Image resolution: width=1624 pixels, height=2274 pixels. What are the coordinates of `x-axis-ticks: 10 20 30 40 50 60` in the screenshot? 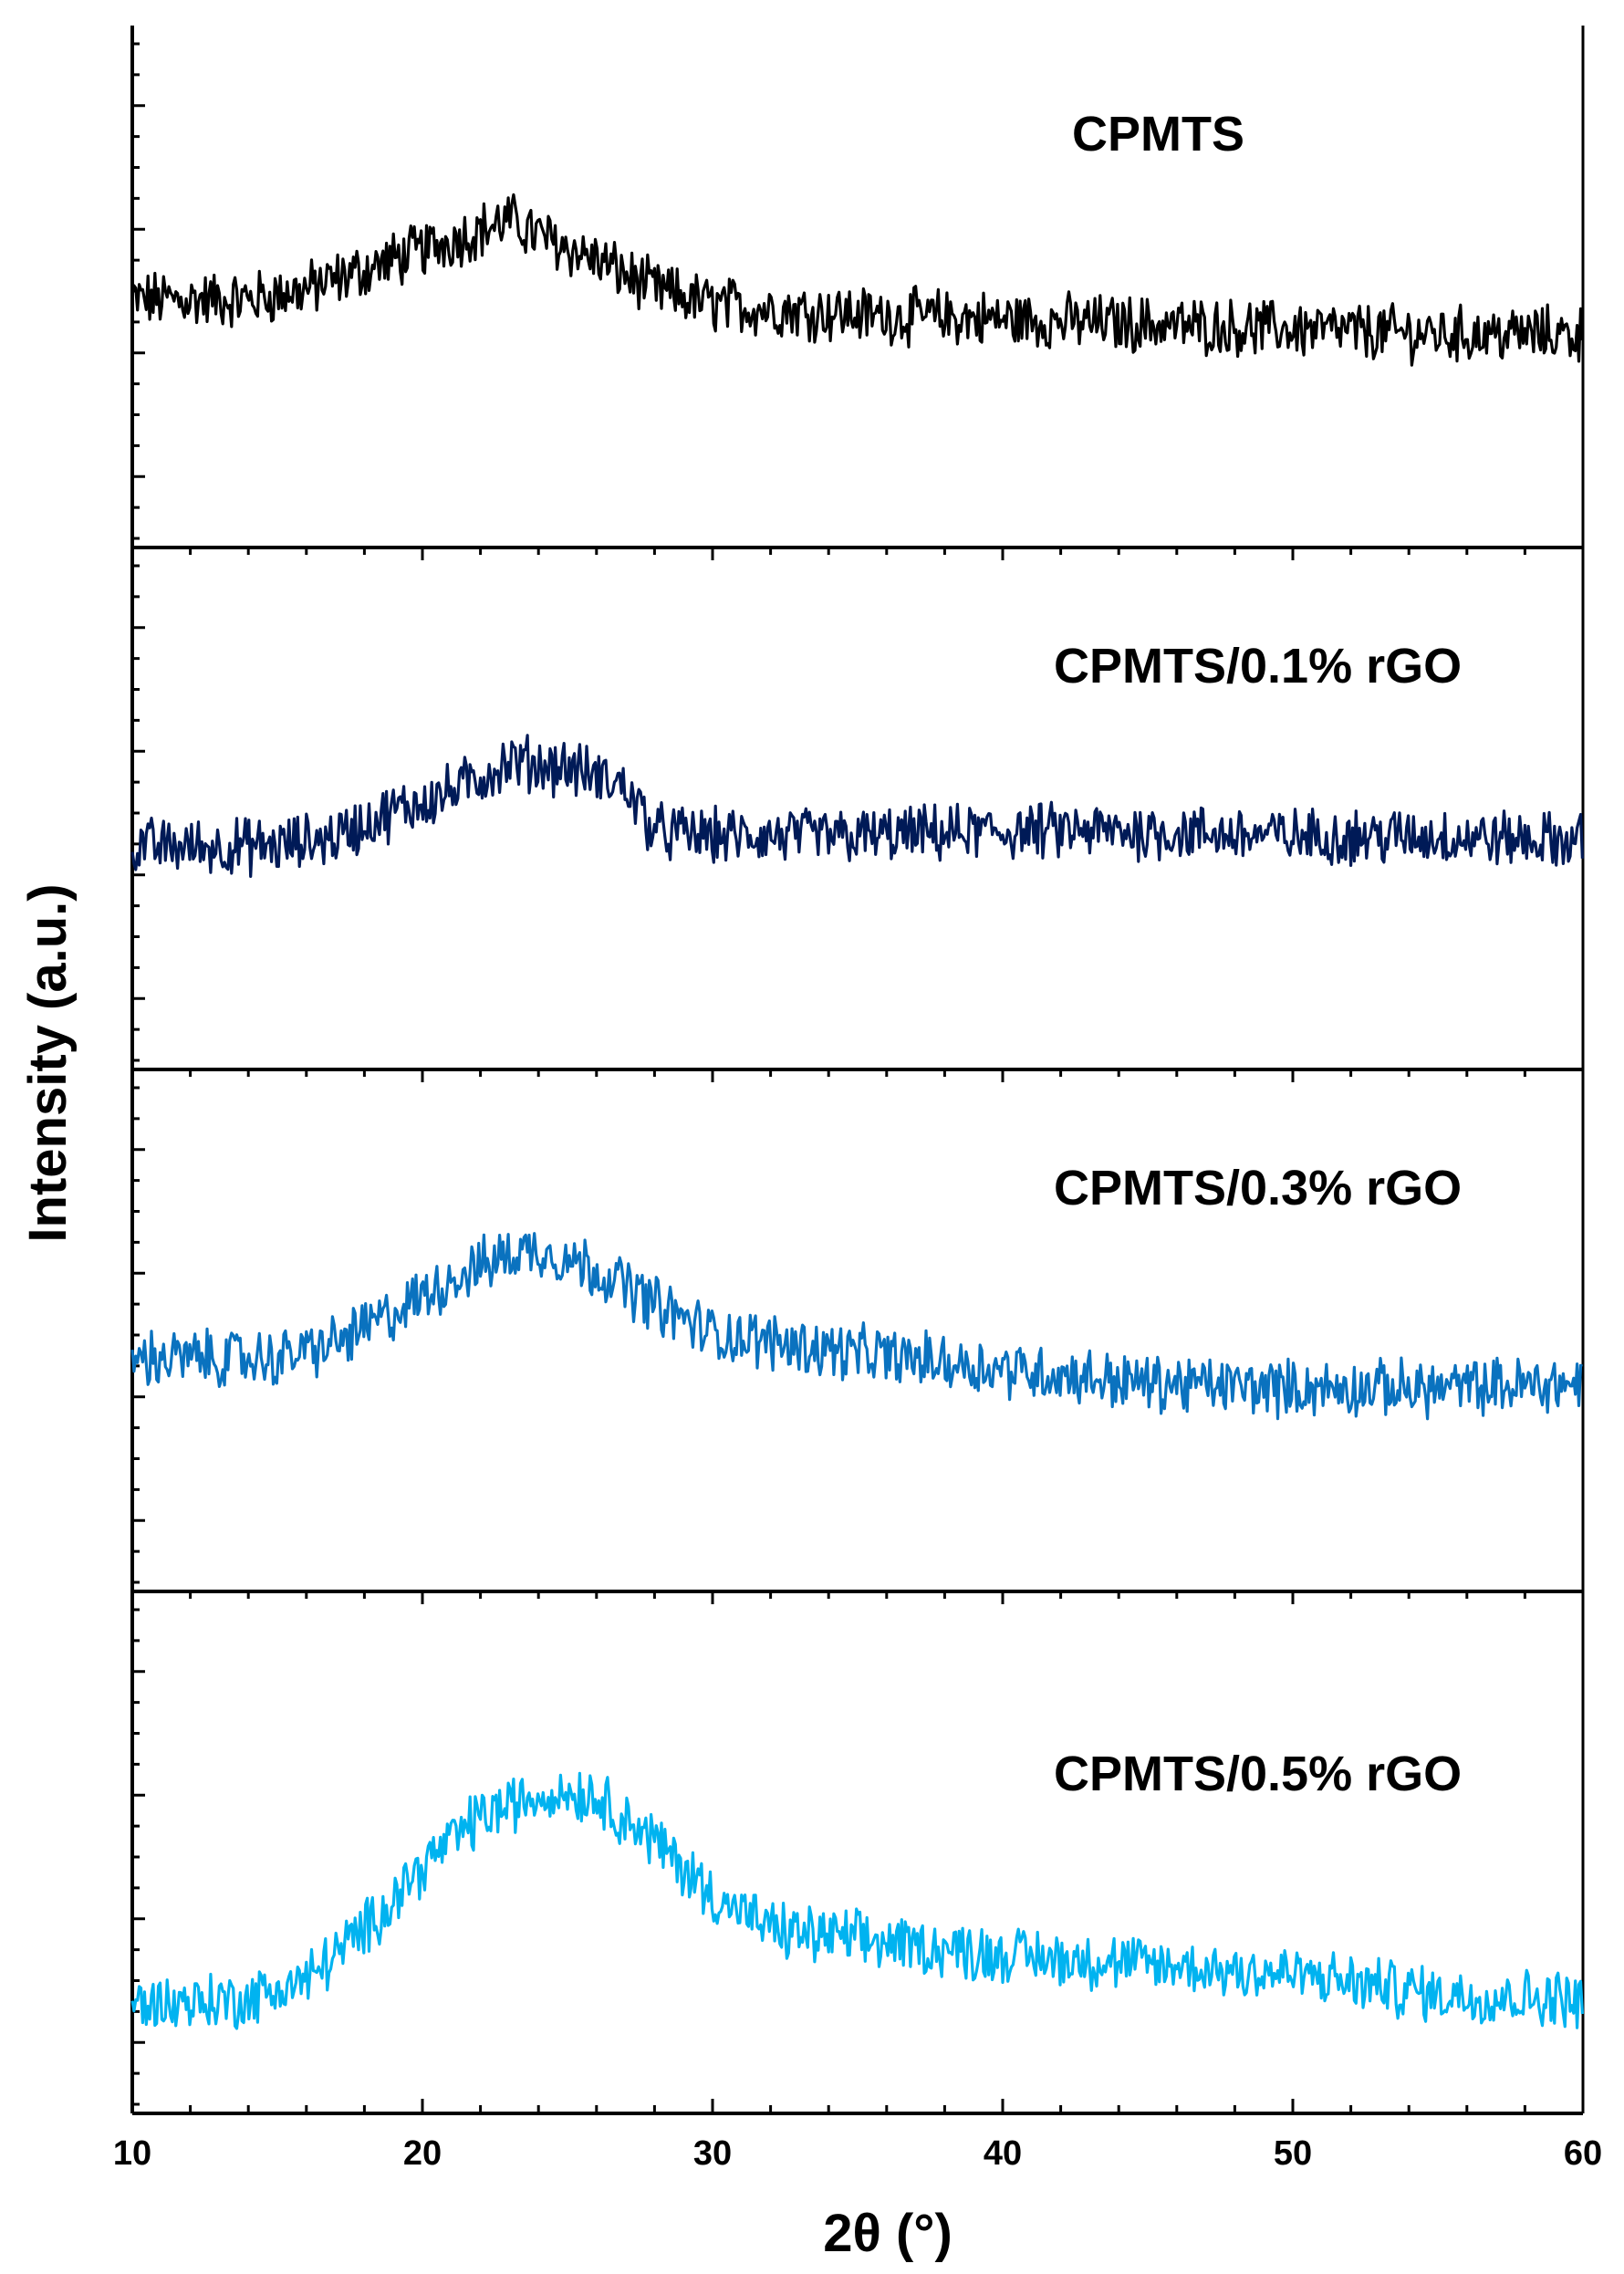 It's located at (857, 2136).